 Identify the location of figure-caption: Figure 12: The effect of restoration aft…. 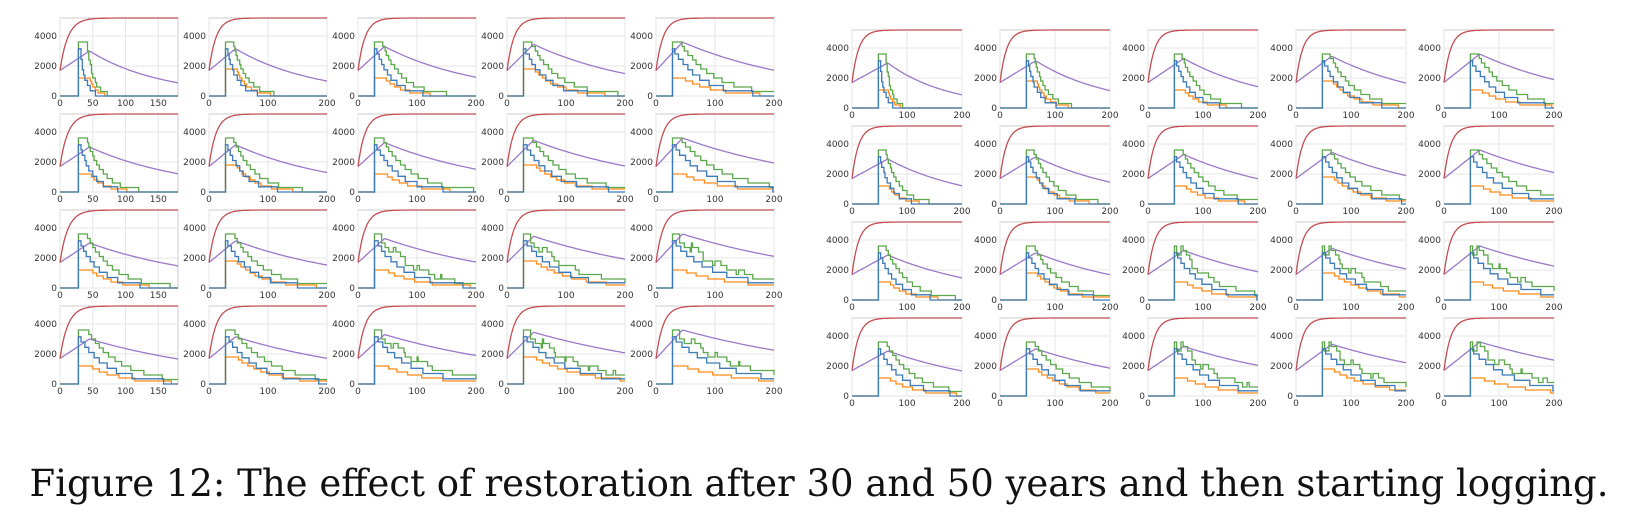
(819, 483).